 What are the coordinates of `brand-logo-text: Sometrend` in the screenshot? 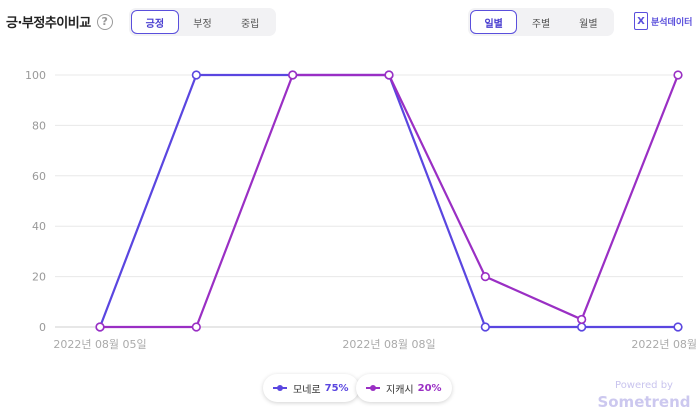 It's located at (644, 402).